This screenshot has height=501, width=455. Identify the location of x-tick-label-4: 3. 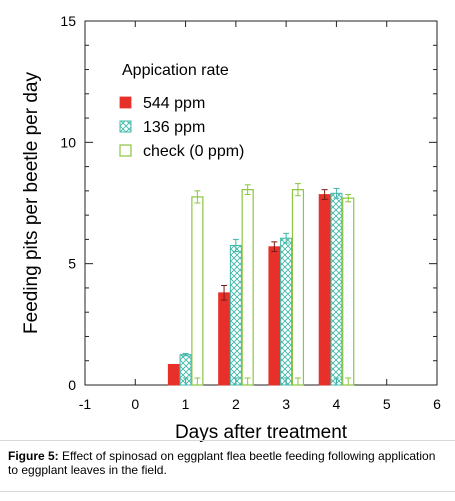
(286, 404).